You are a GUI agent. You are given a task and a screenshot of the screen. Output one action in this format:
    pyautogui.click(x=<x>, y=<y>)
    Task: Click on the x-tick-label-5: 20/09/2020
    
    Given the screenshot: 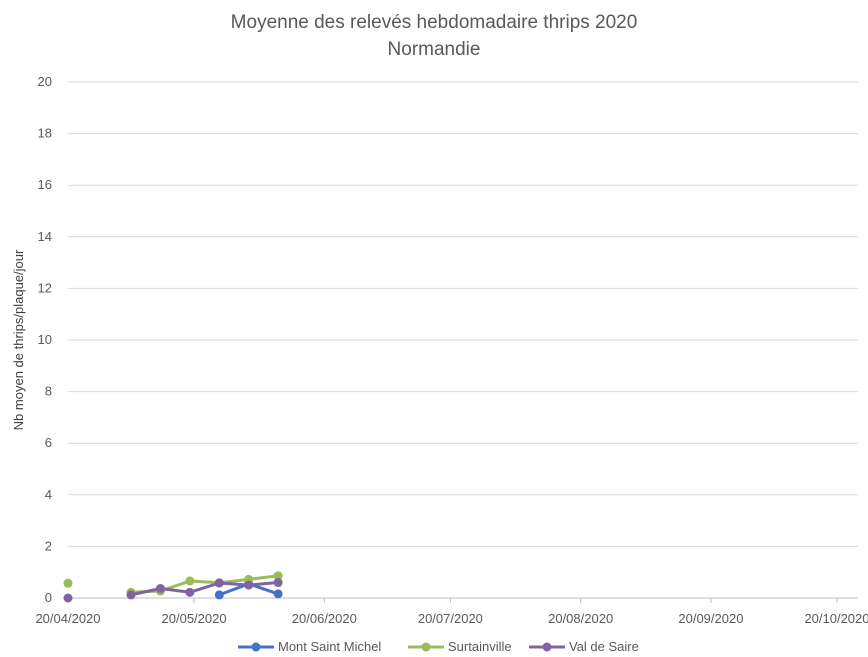 What is the action you would take?
    pyautogui.click(x=710, y=618)
    